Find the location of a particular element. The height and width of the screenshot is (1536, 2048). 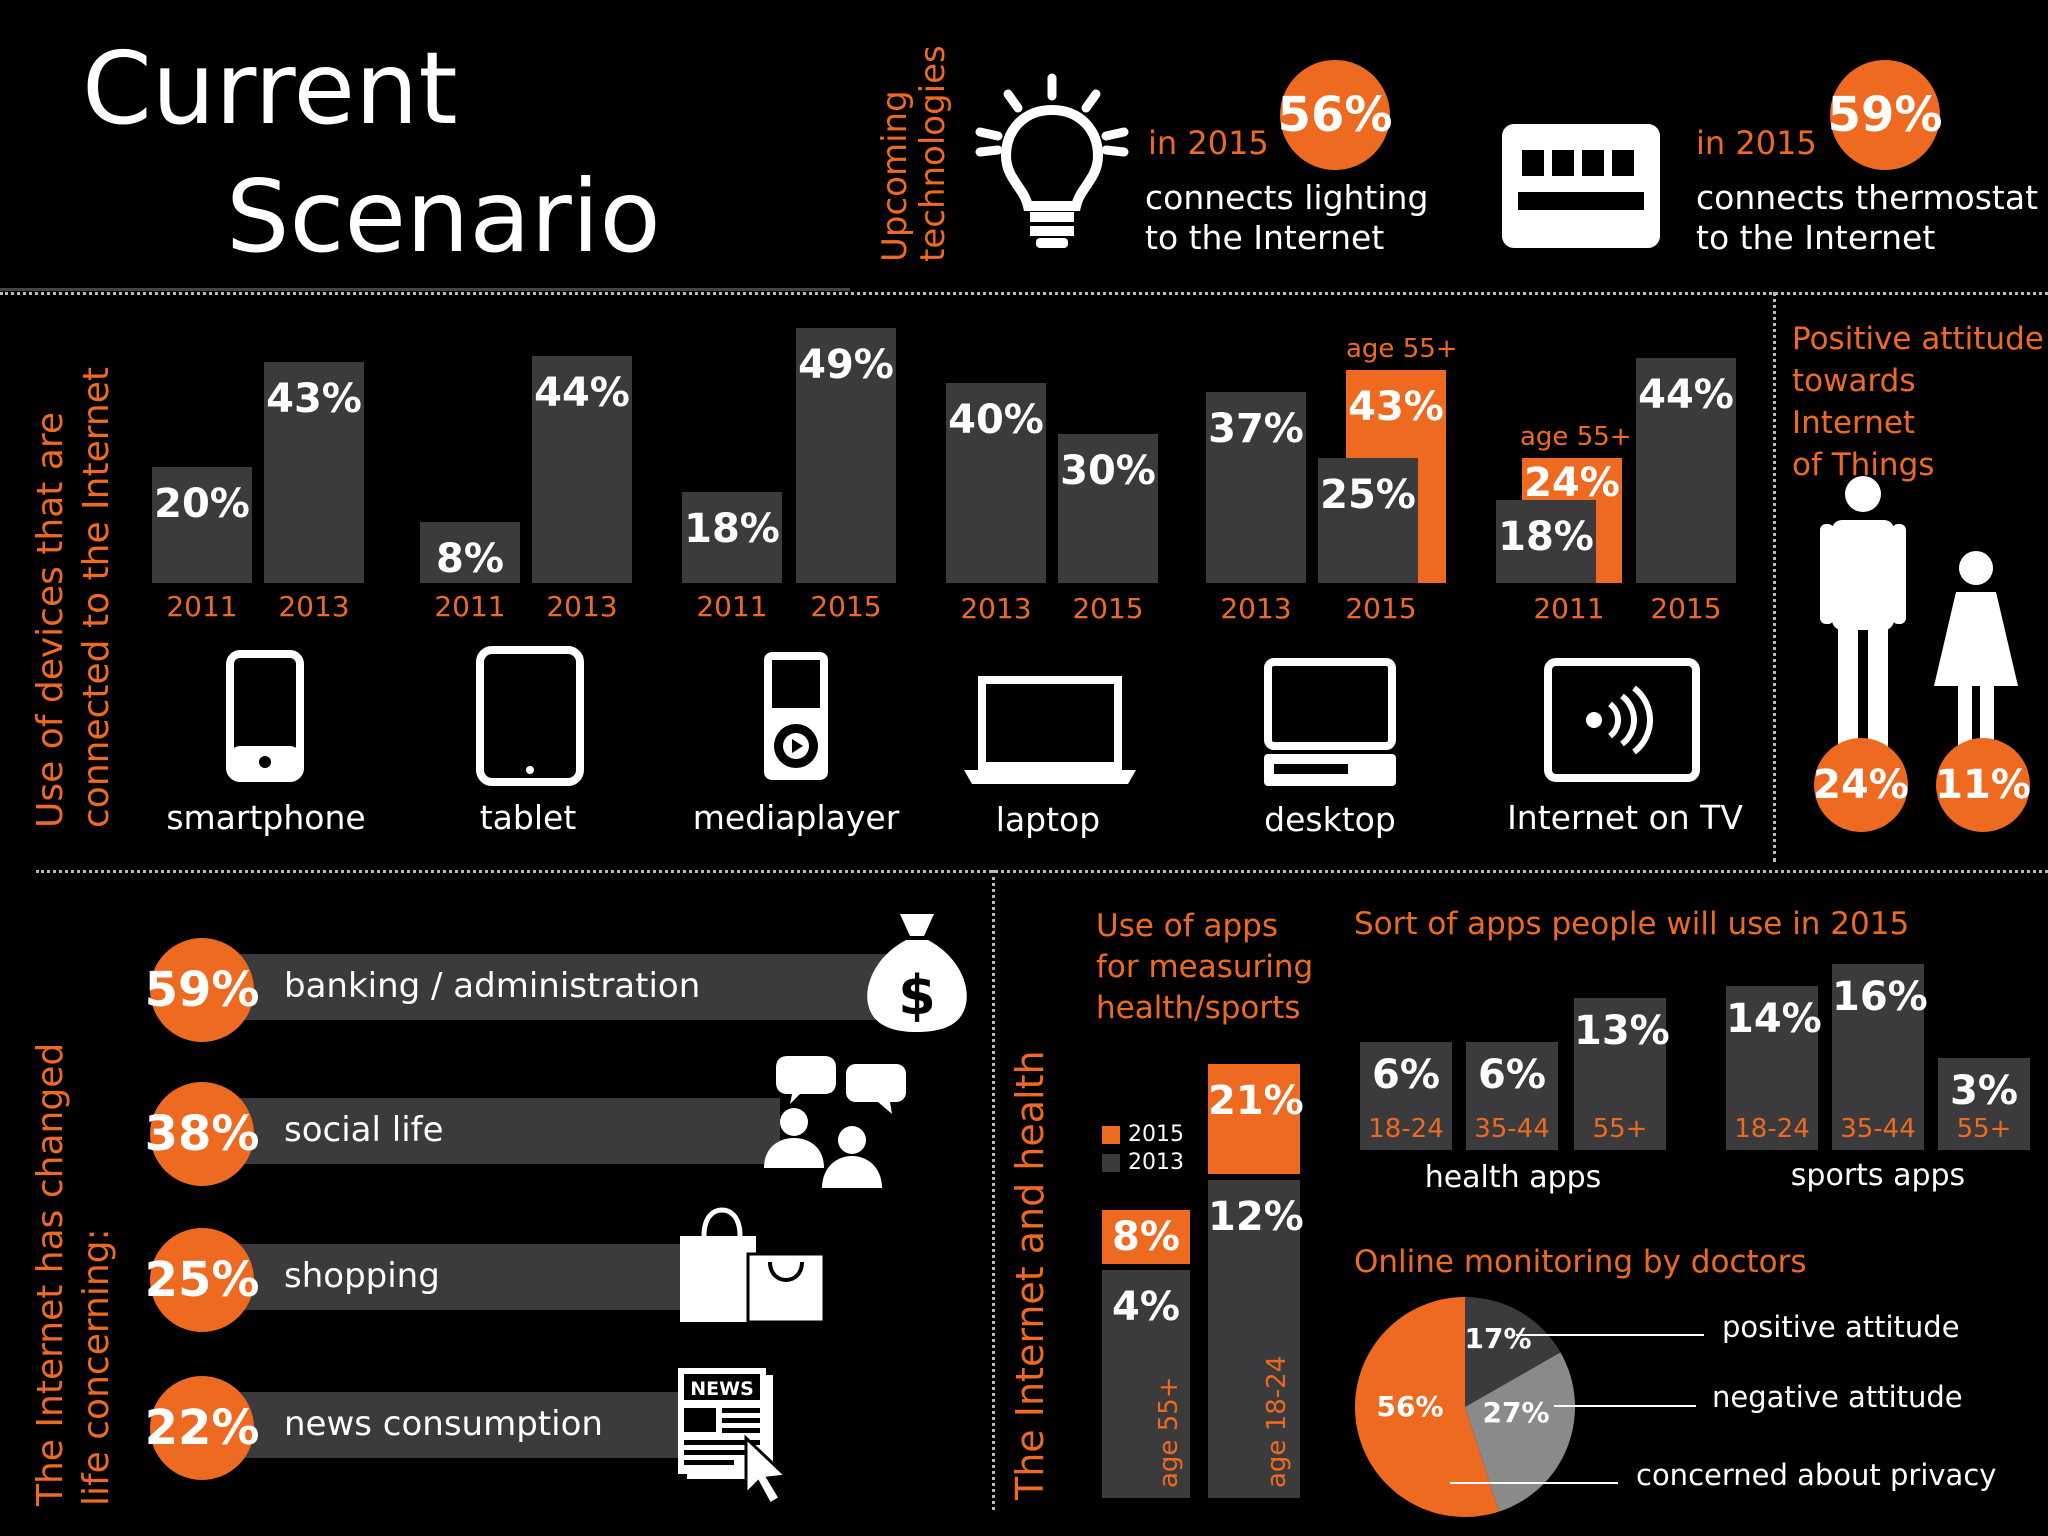

age1824-label: age 18-24 is located at coordinates (1277, 1422).